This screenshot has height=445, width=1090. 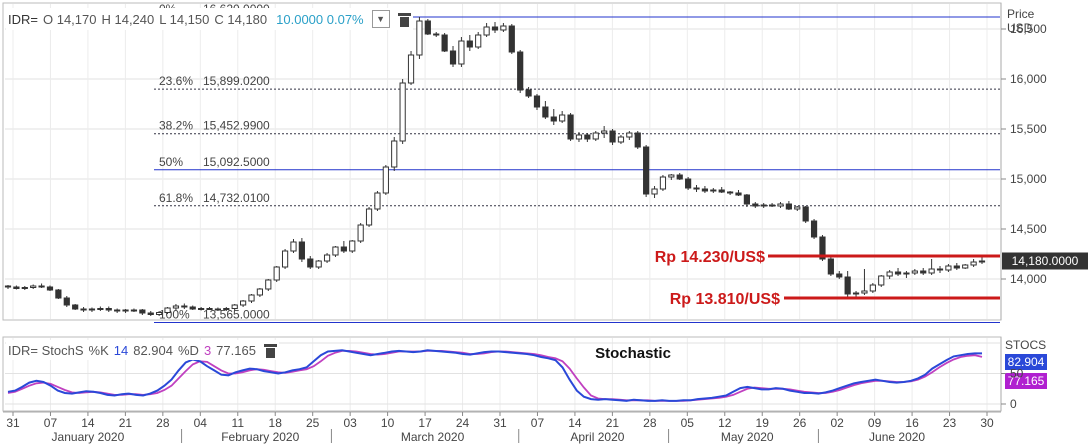 I want to click on stoch-tick-label: 50, so click(x=1017, y=374).